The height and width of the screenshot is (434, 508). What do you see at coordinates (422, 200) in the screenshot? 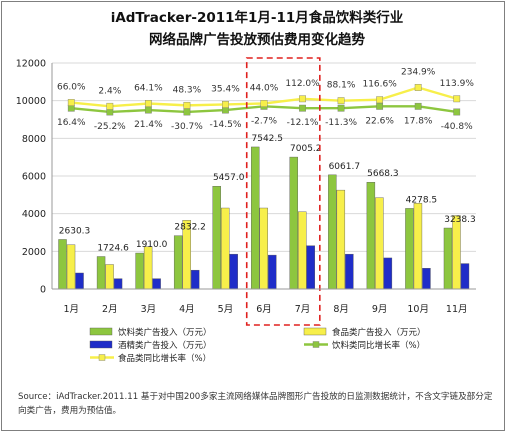
I see `bar-data-label: 4278.5` at bounding box center [422, 200].